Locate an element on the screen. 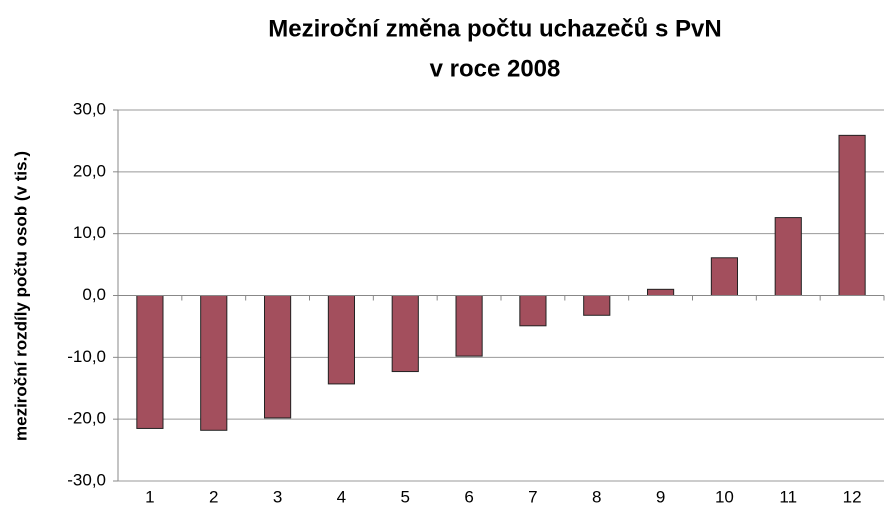 The height and width of the screenshot is (520, 885). y-tick-label: -30,0 is located at coordinates (86, 479).